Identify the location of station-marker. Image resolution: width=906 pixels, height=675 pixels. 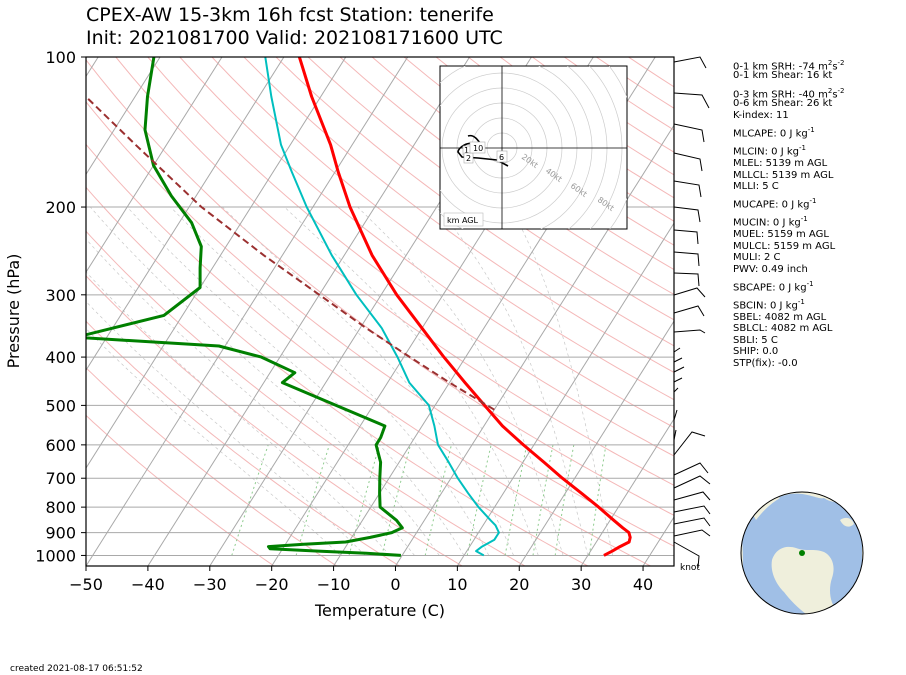
(802, 553).